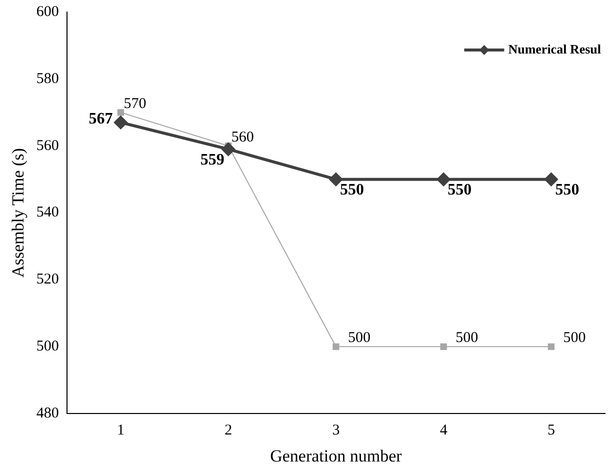 The width and height of the screenshot is (615, 476). What do you see at coordinates (47, 280) in the screenshot?
I see `y-tick-label: 520` at bounding box center [47, 280].